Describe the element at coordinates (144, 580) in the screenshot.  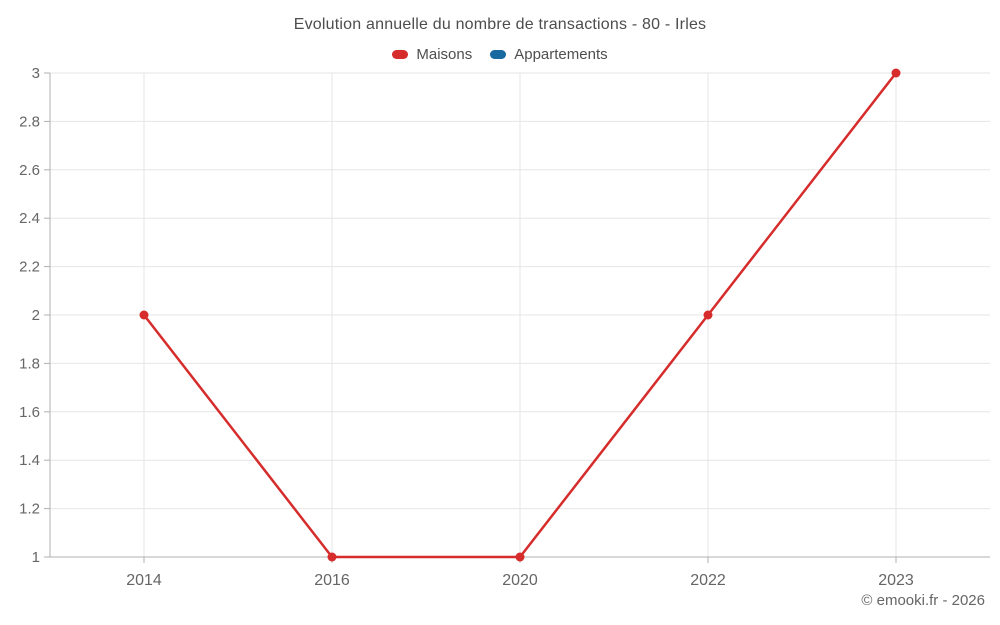
I see `x-axis-label: 2014` at that location.